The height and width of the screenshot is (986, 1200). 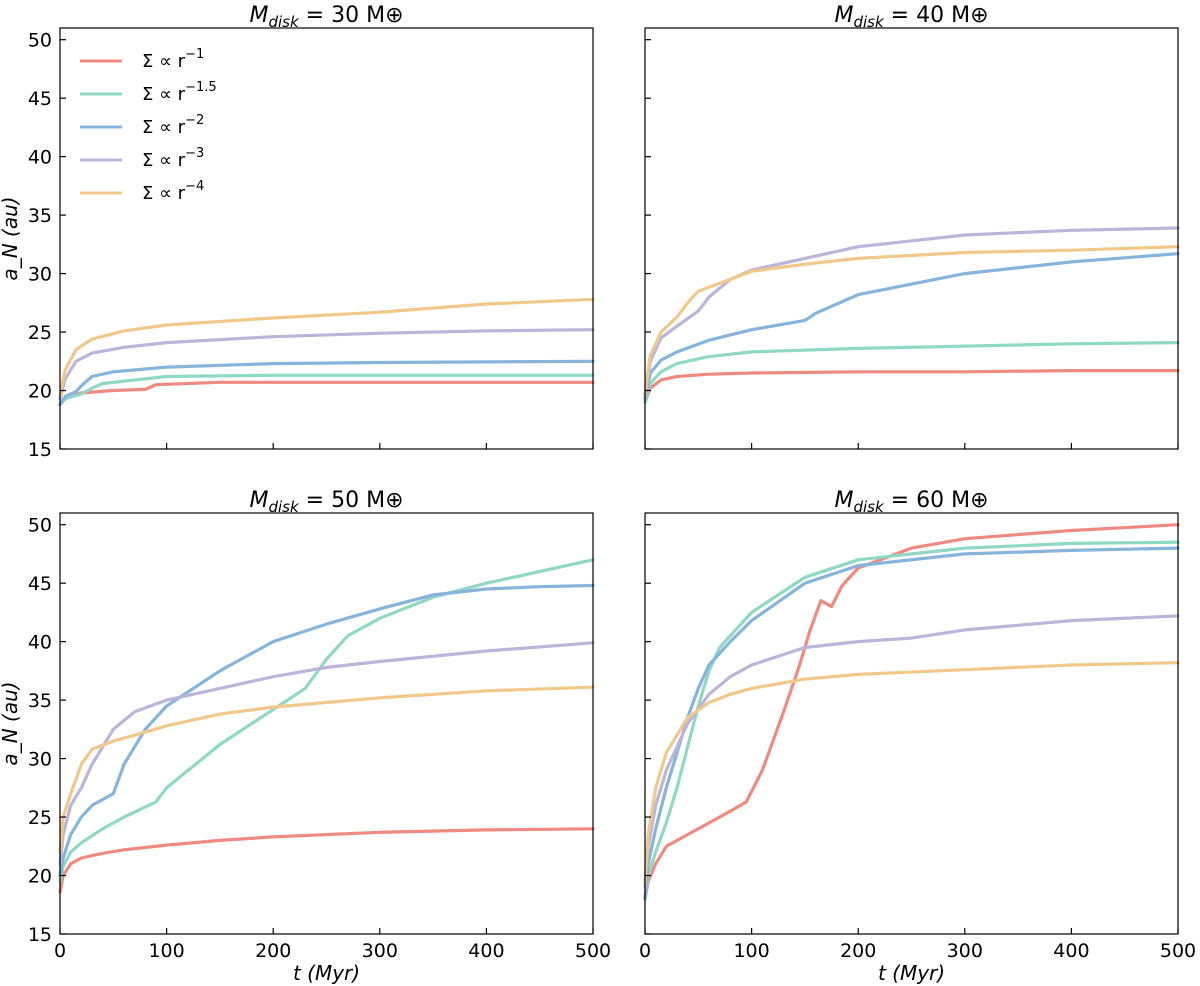 I want to click on title-value: = 60 M, so click(x=927, y=500).